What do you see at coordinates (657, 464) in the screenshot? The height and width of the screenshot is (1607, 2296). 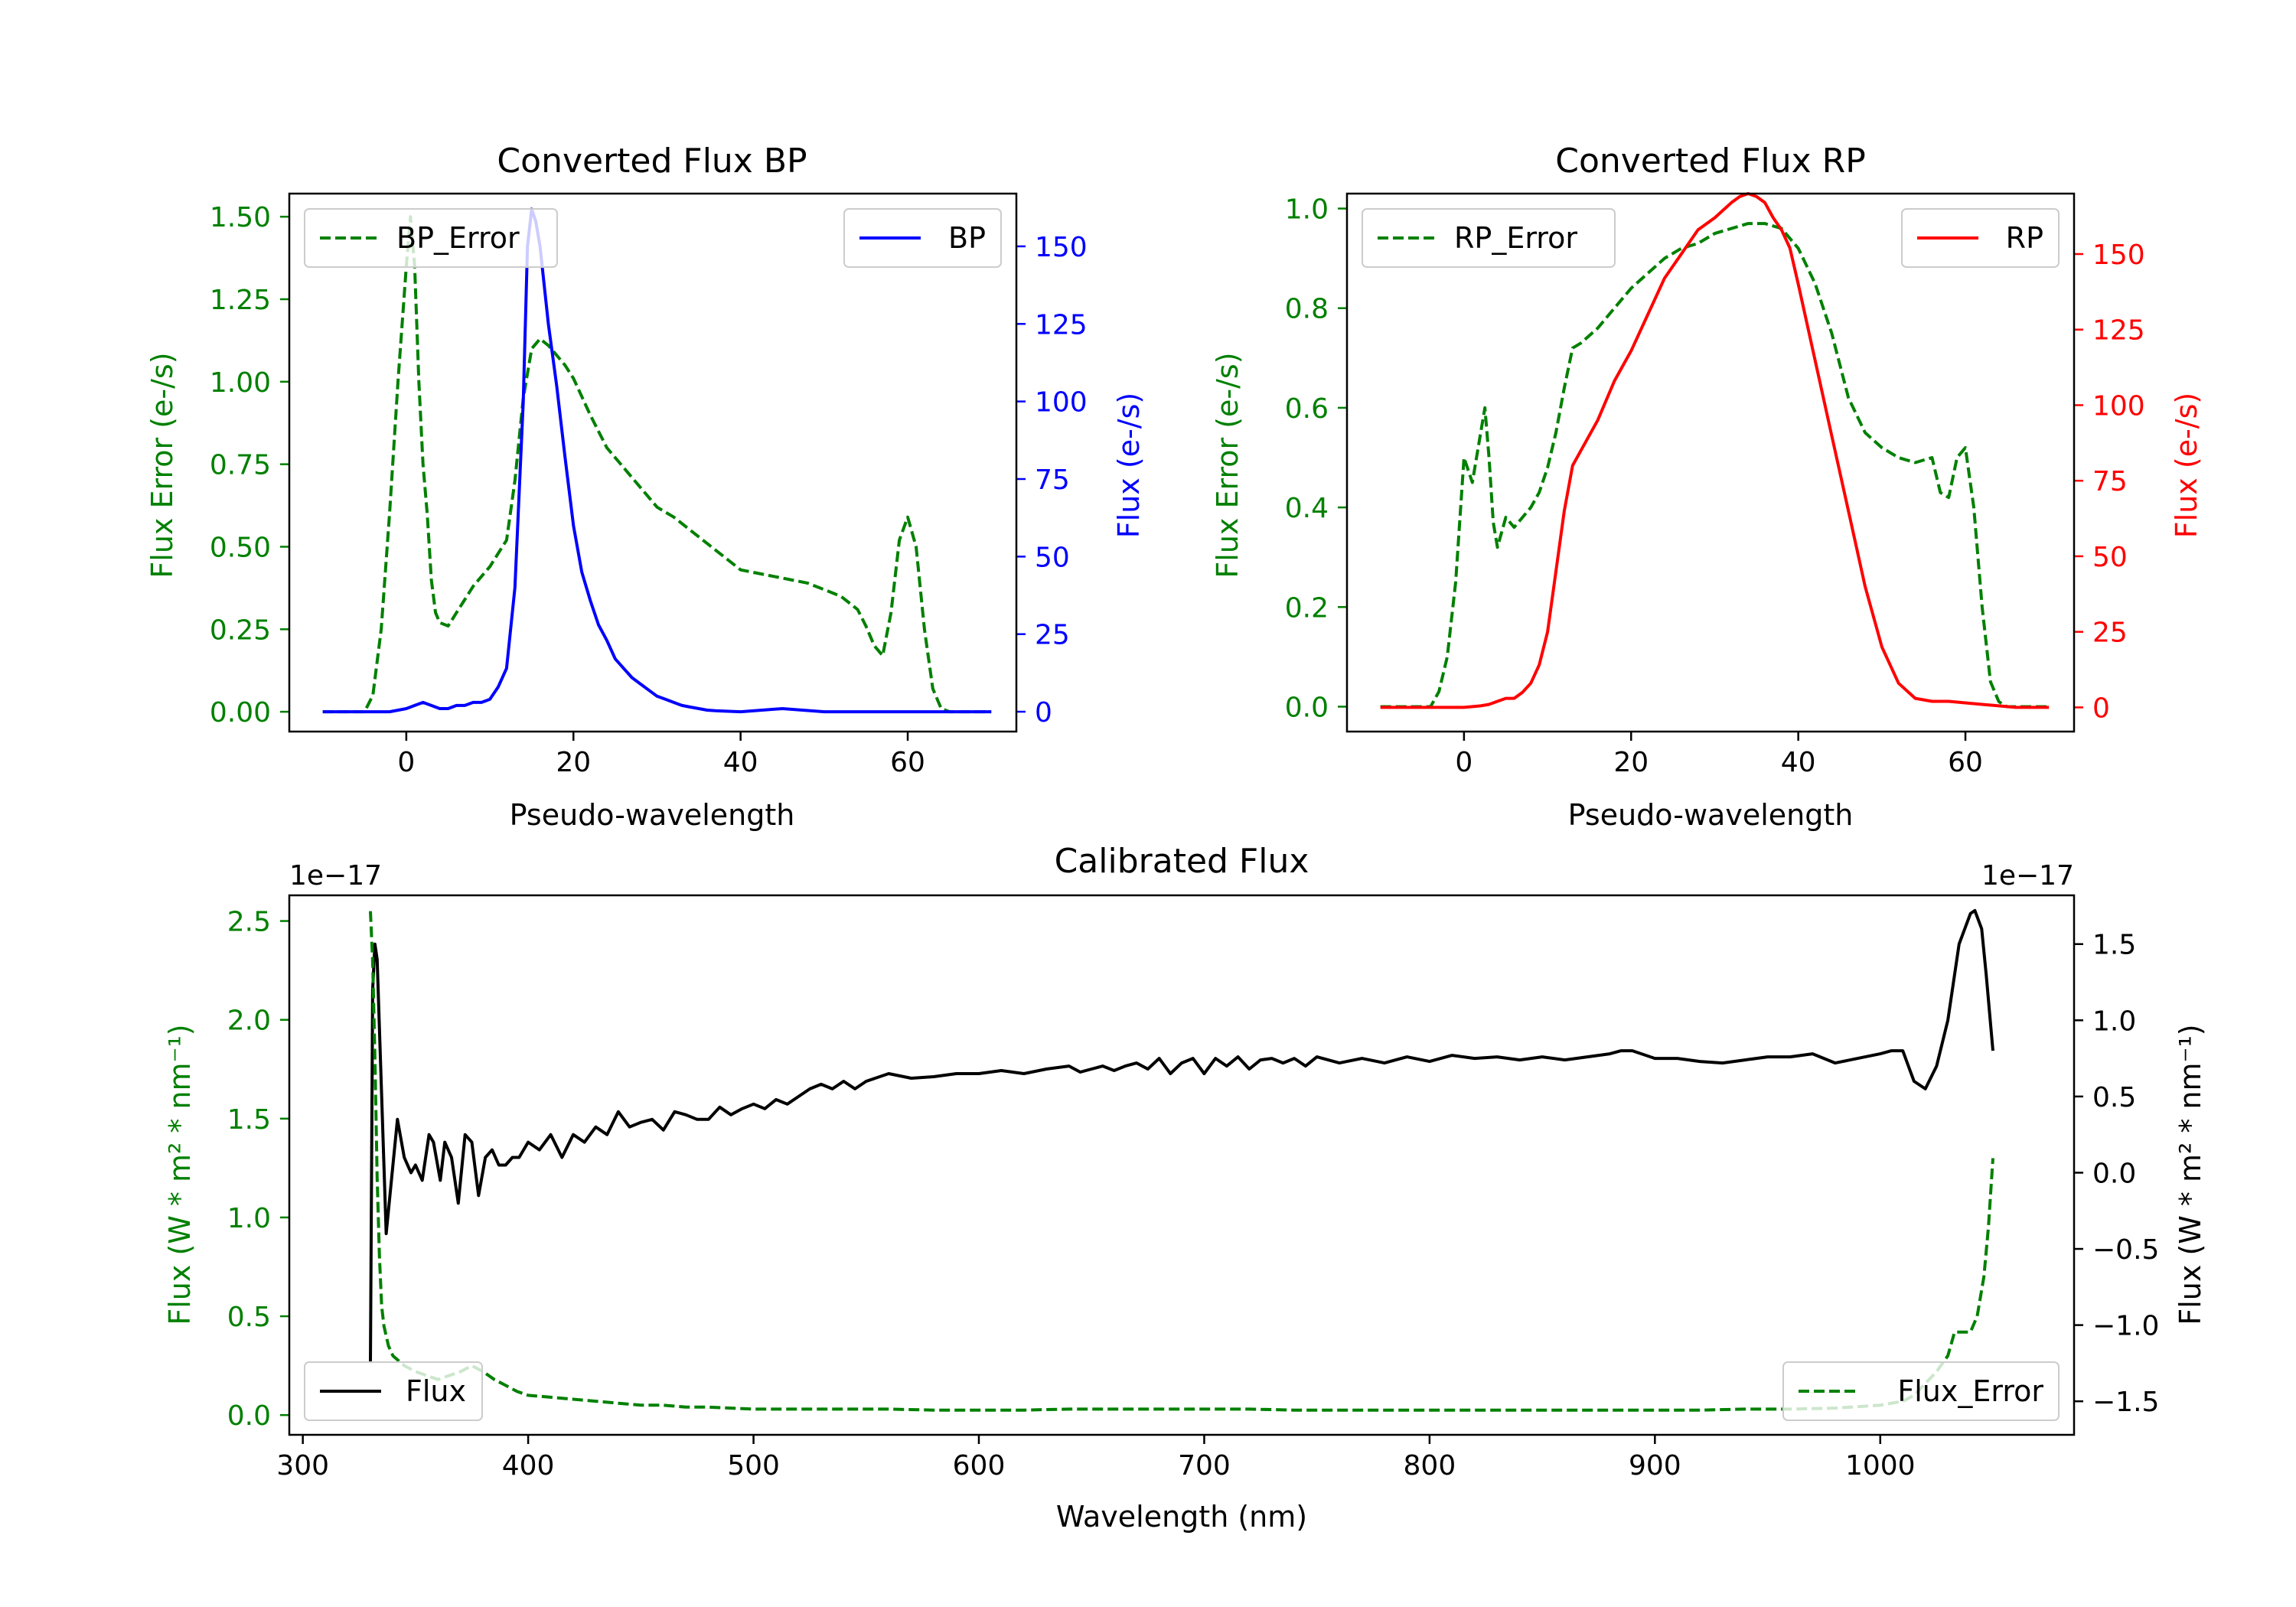 I see `series-line-bp-error` at bounding box center [657, 464].